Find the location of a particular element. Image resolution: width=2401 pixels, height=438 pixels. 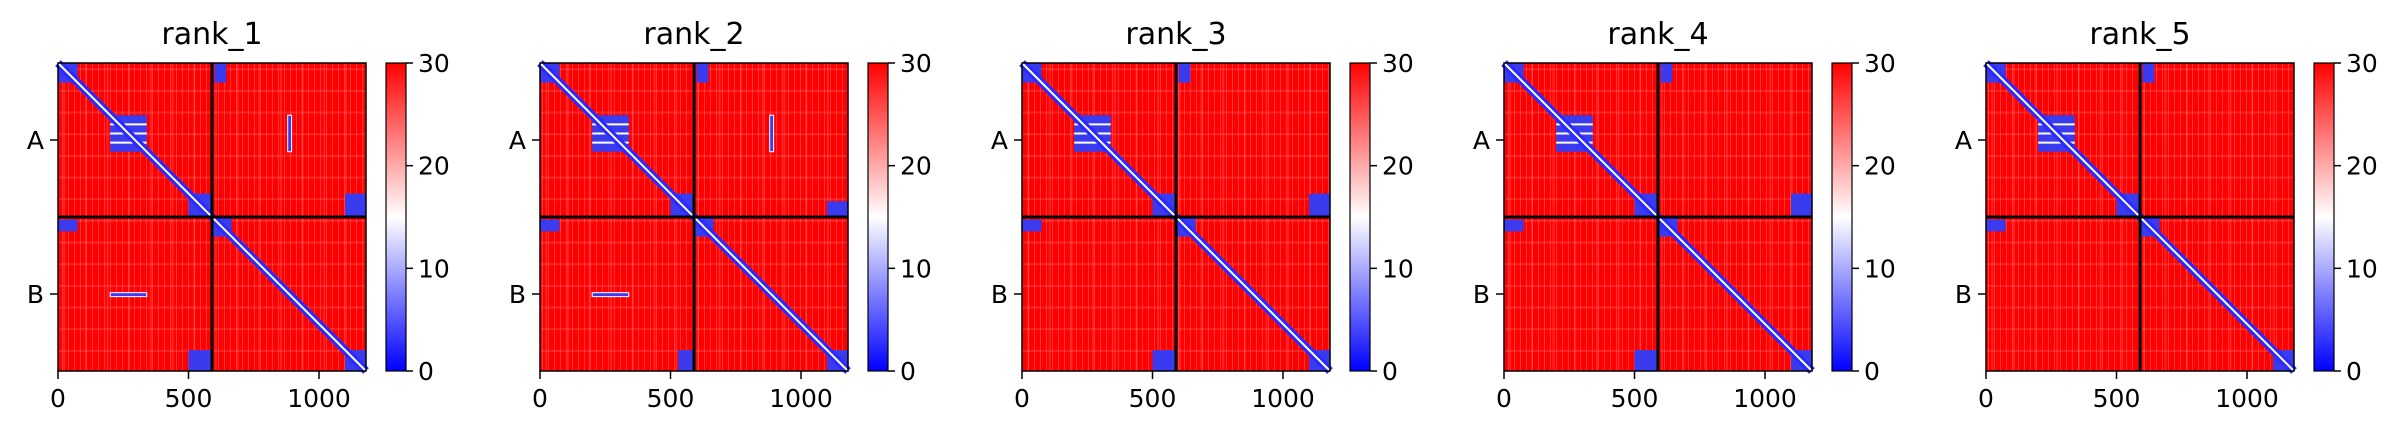

panel-title: rank_2 is located at coordinates (693, 34).